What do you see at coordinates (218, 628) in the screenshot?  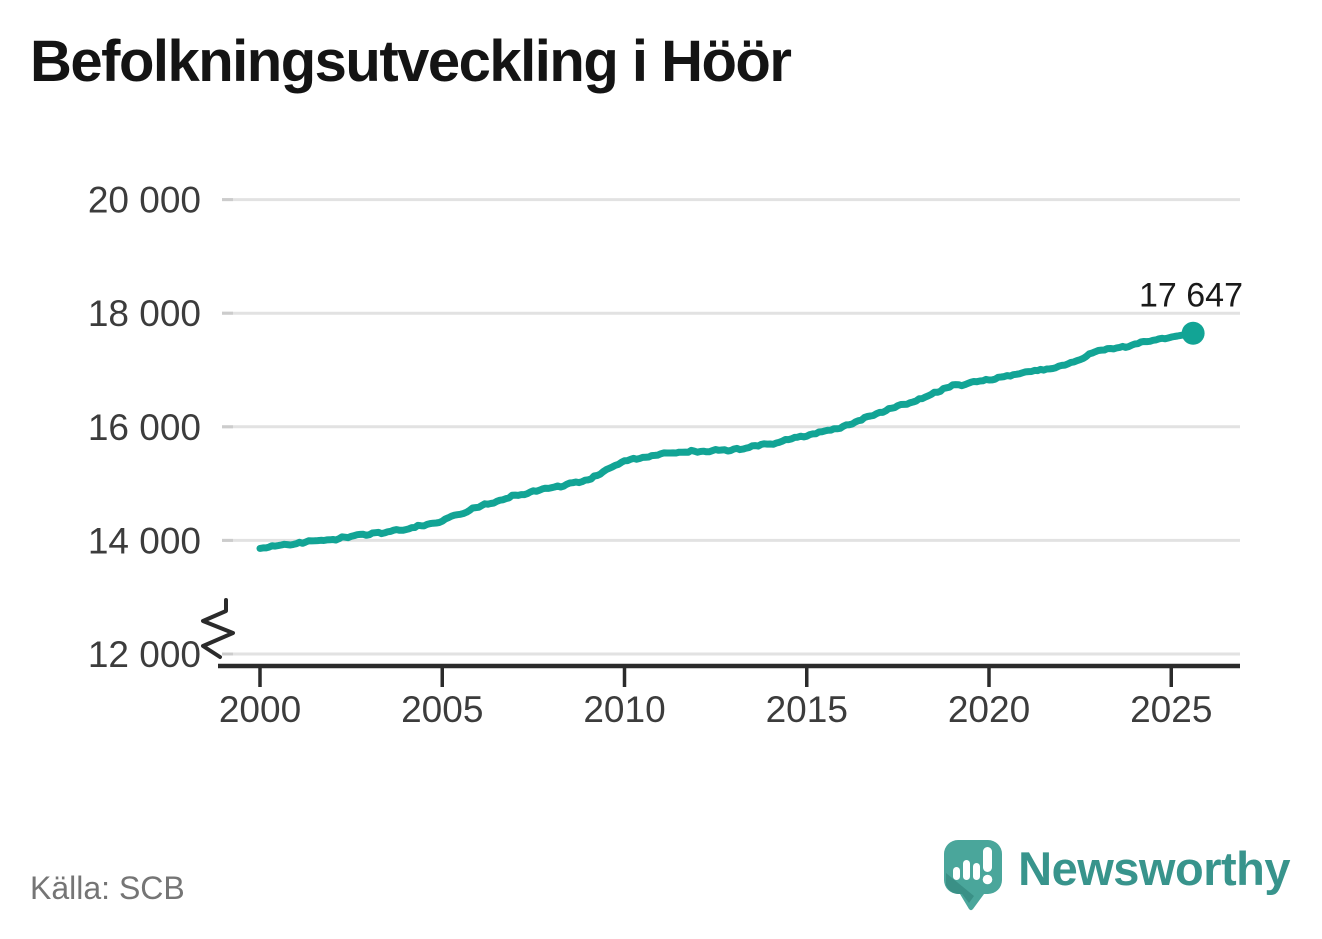 I see `y-axis-break-icon` at bounding box center [218, 628].